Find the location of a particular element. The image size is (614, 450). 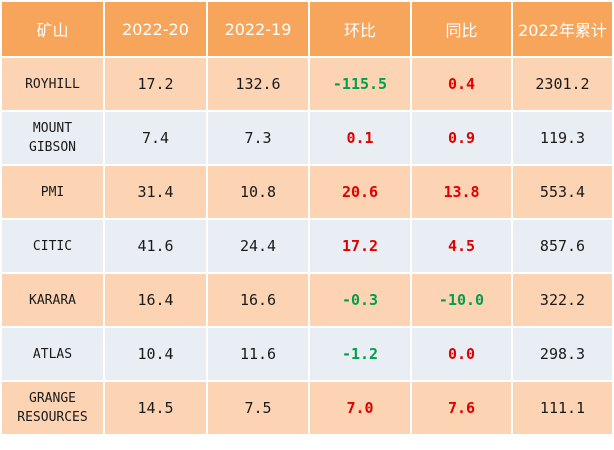

table-header: 矿山 2022-20 2022-19 环比 同比 2022年累计 is located at coordinates (307, 29).